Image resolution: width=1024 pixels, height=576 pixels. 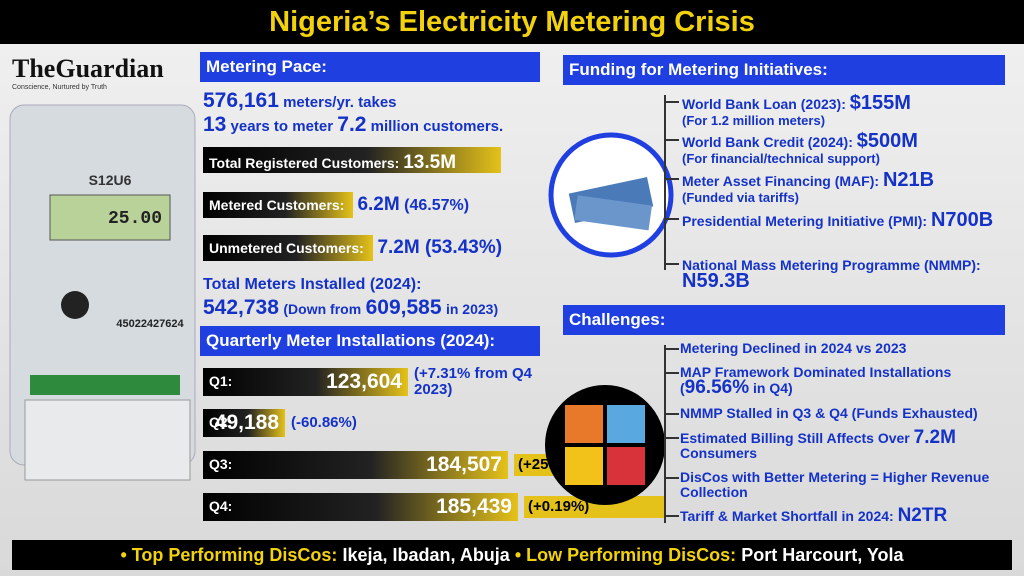 What do you see at coordinates (719, 453) in the screenshot?
I see `challenge-text: Consumers` at bounding box center [719, 453].